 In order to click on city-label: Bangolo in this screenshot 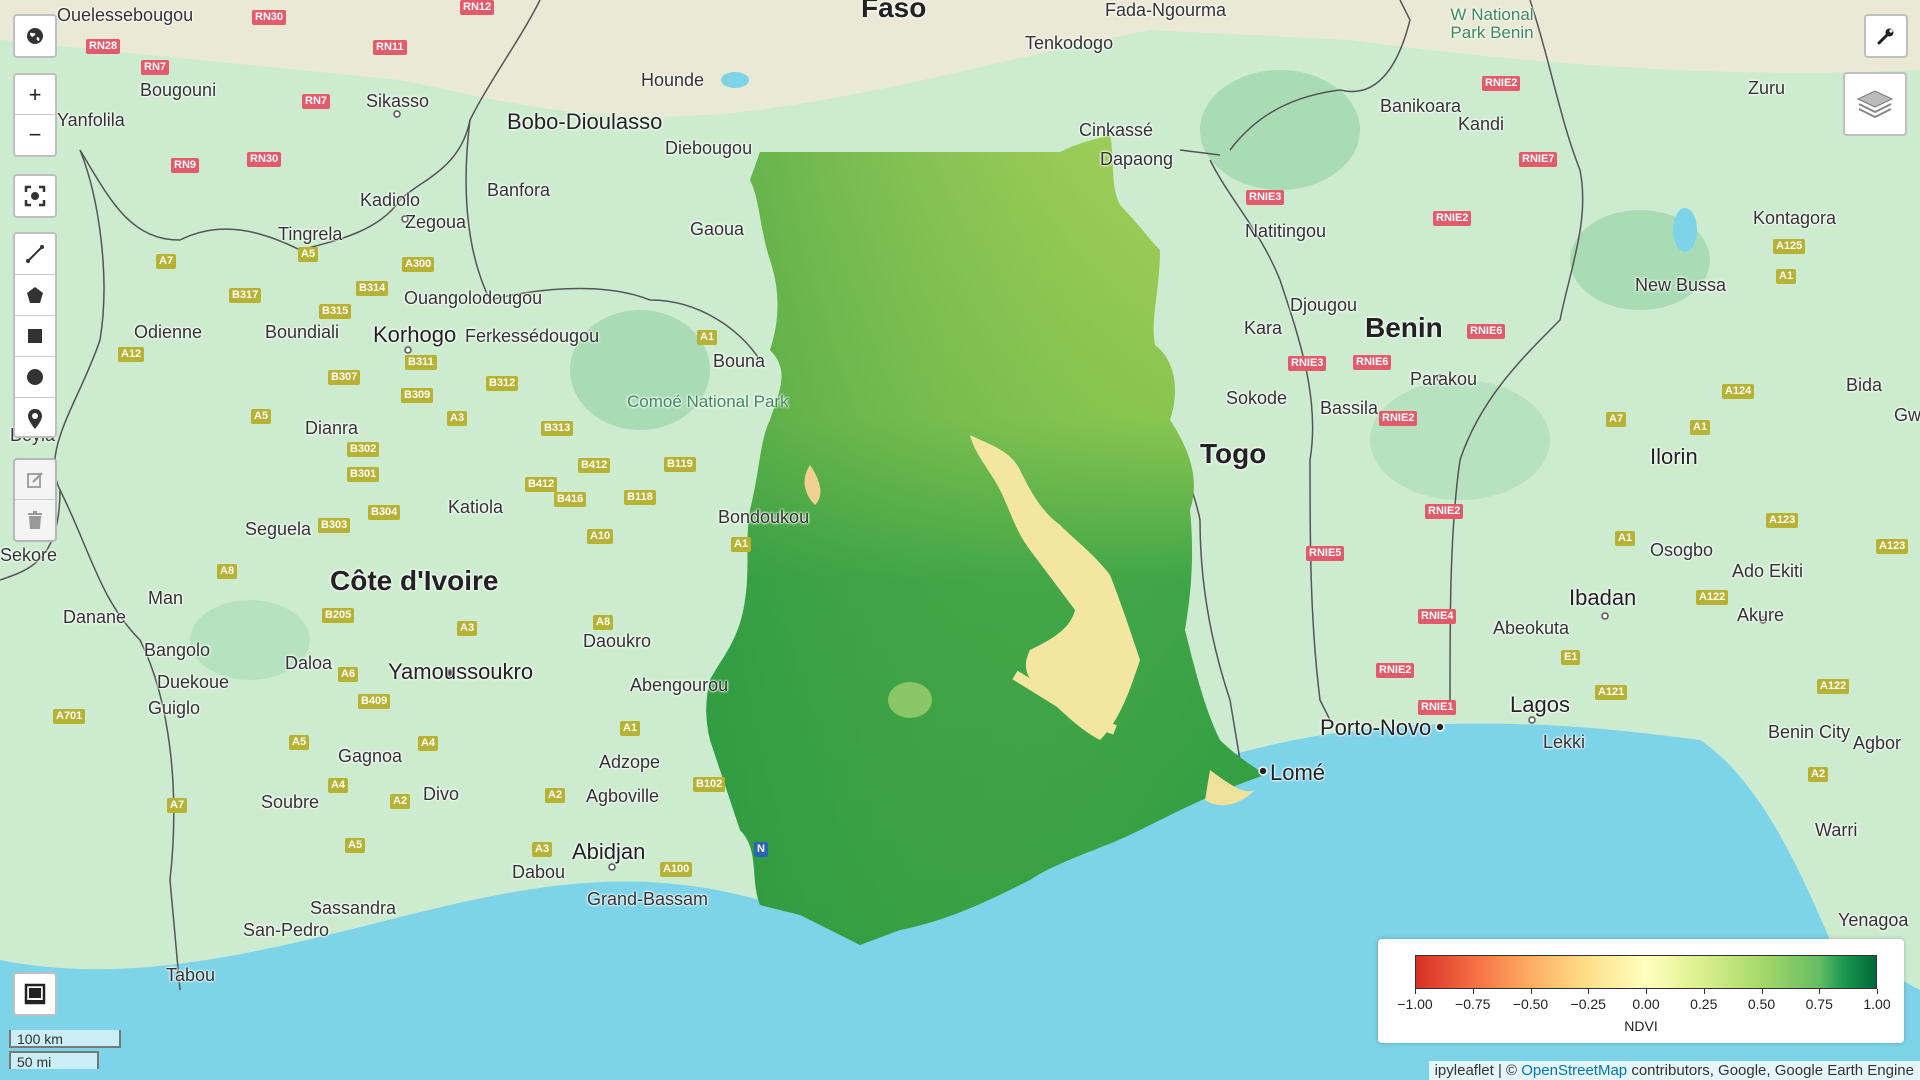, I will do `click(177, 650)`.